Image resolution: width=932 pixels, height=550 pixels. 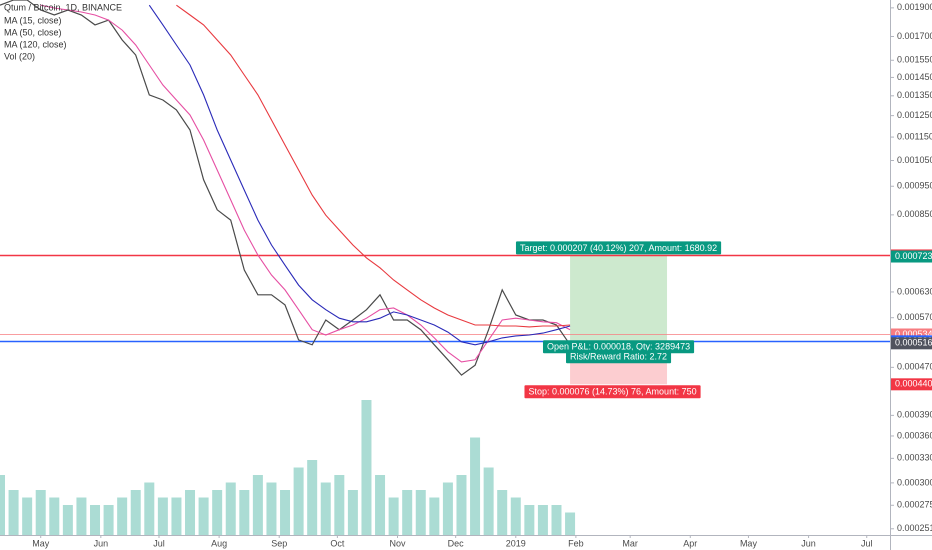 I want to click on y-tick-label: 0.000300, so click(x=914, y=482).